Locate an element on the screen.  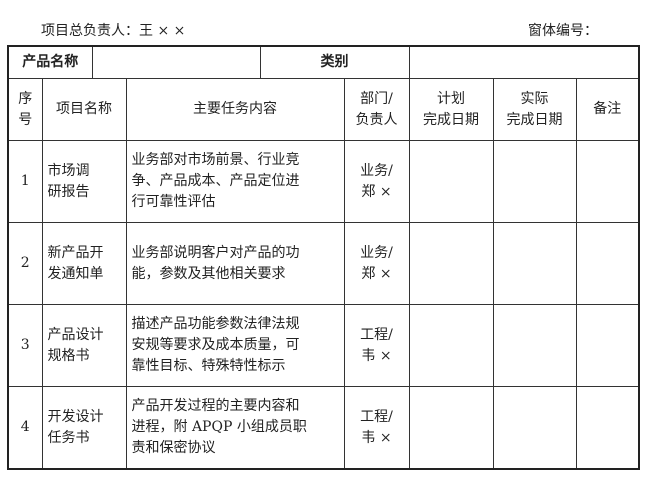
seq: 1 is located at coordinates (25, 181).